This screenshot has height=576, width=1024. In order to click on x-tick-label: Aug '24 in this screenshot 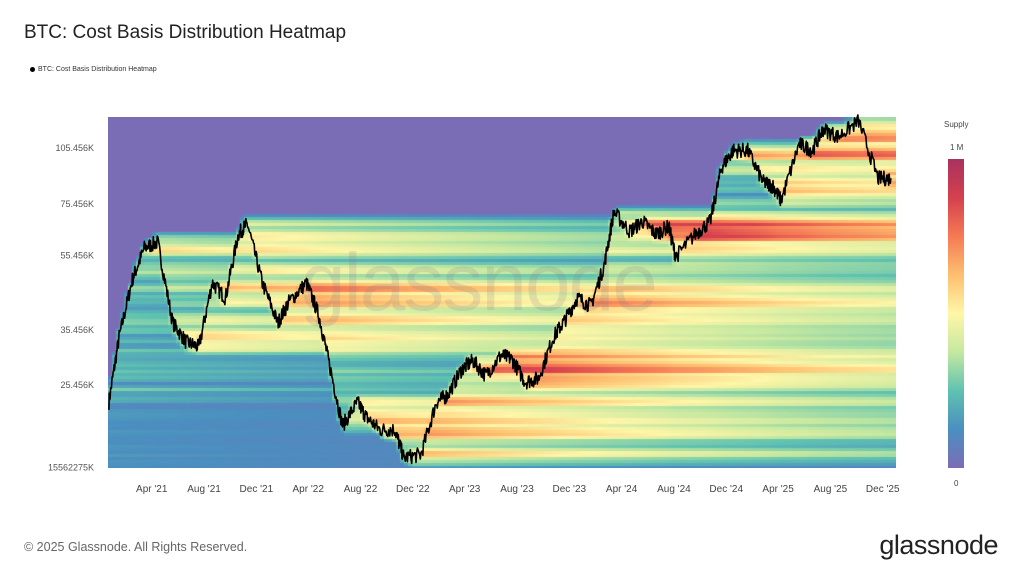, I will do `click(674, 489)`.